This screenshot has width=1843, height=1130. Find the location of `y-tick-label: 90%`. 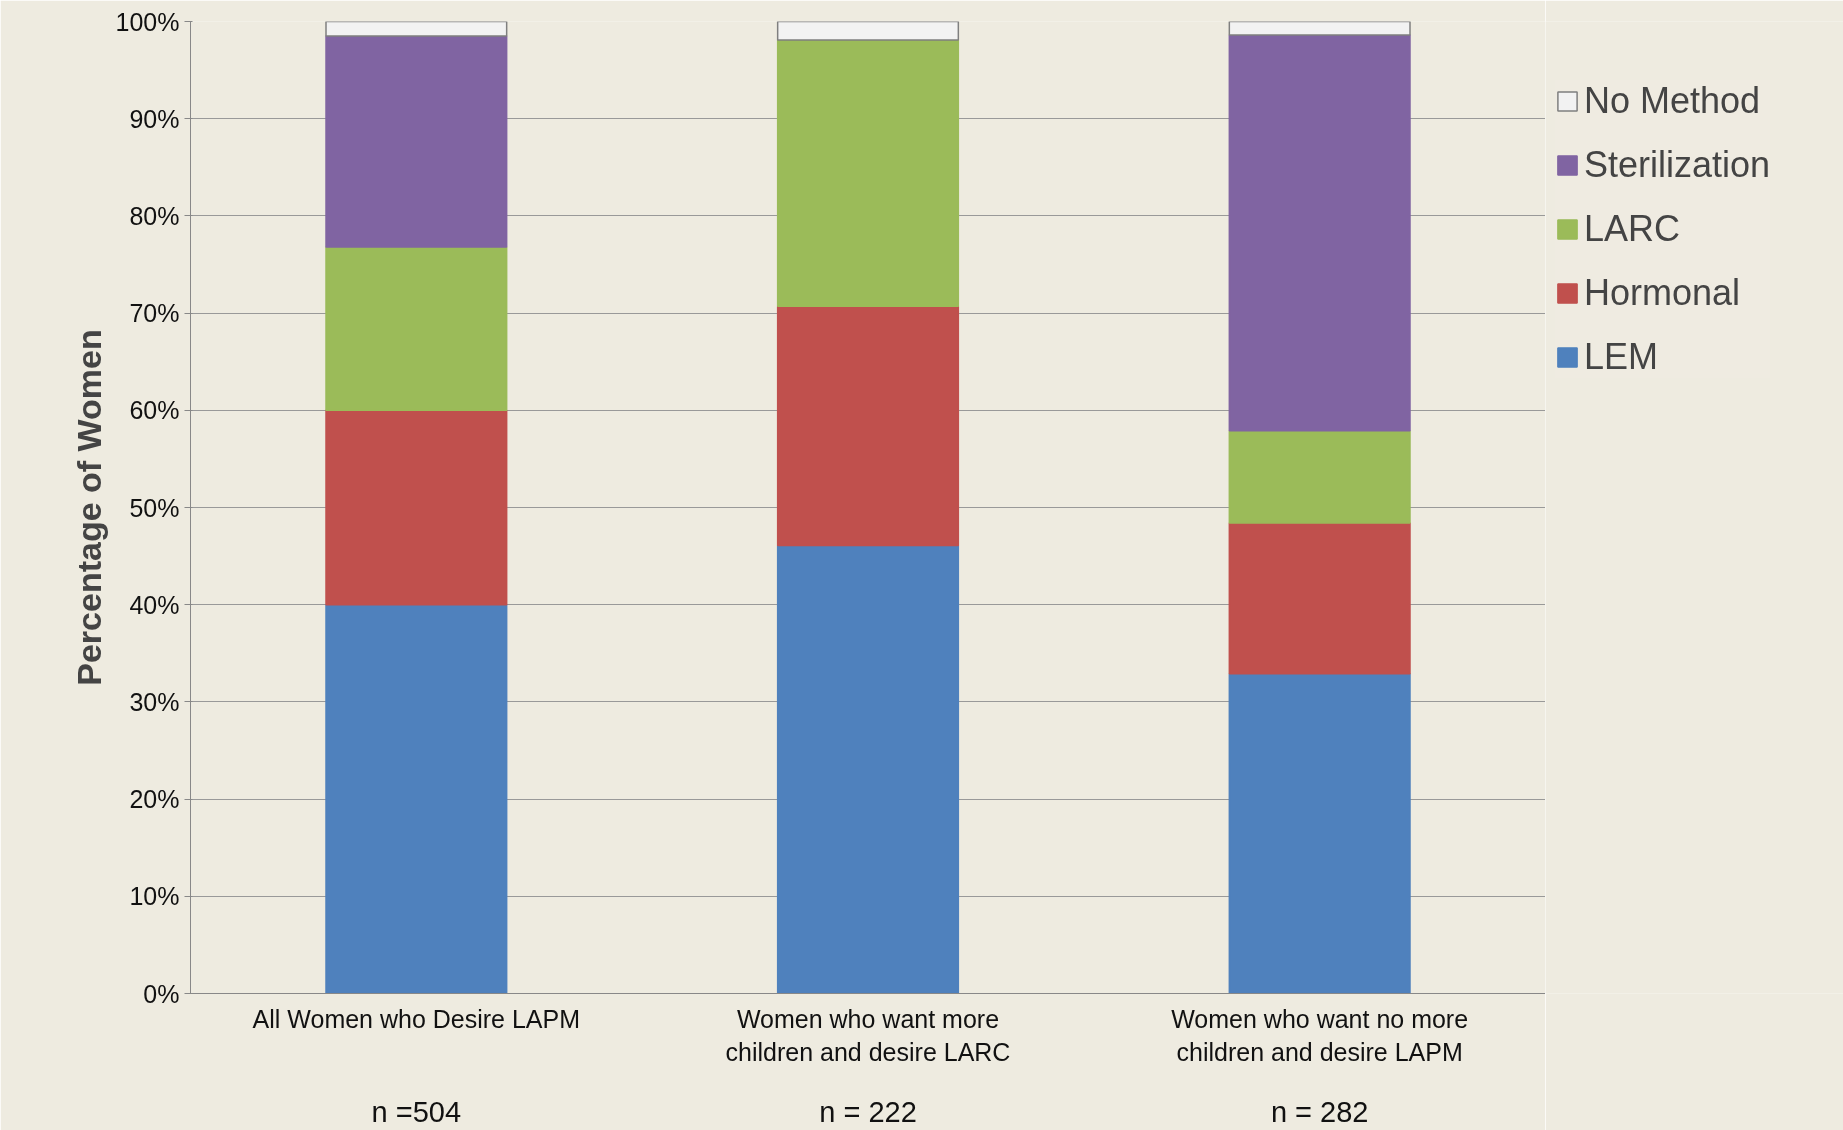

y-tick-label: 90% is located at coordinates (154, 118).